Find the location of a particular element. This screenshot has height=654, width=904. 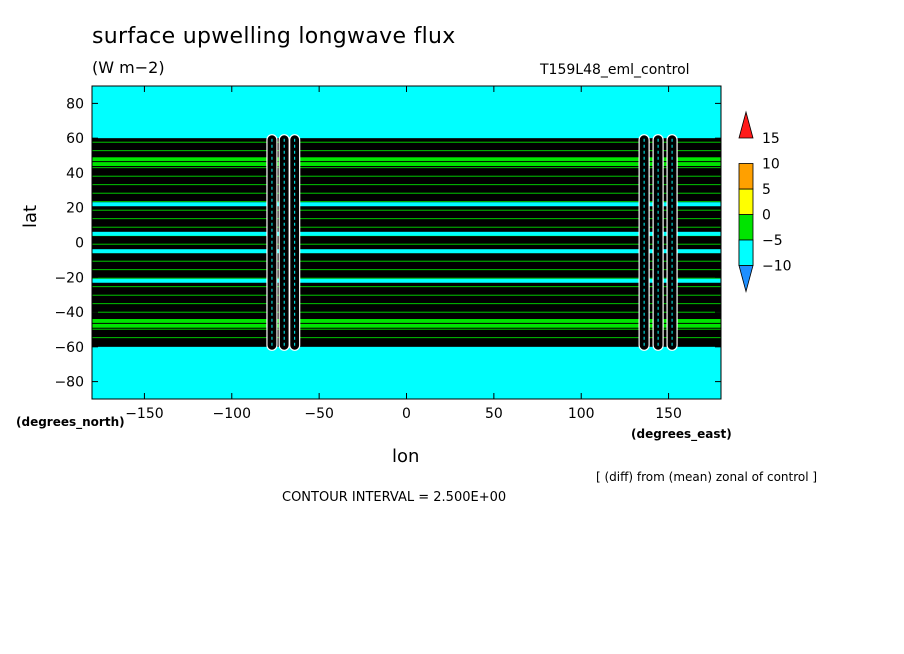

x-tick-label: 150 is located at coordinates (668, 414).